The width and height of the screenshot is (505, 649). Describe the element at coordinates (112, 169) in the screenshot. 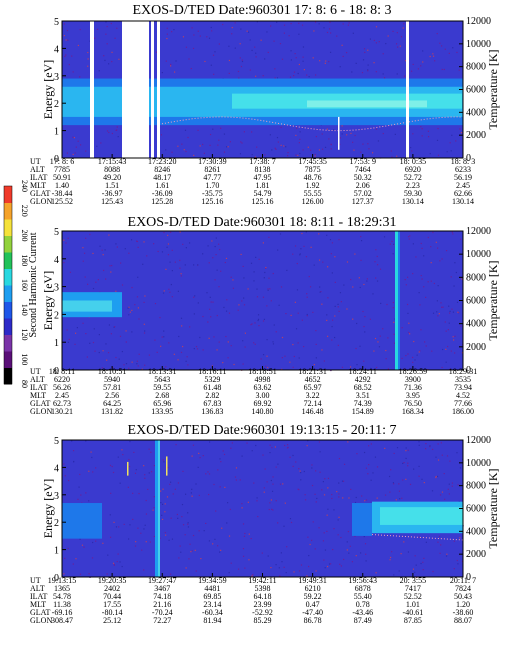

I see `table-cell: 8088` at that location.